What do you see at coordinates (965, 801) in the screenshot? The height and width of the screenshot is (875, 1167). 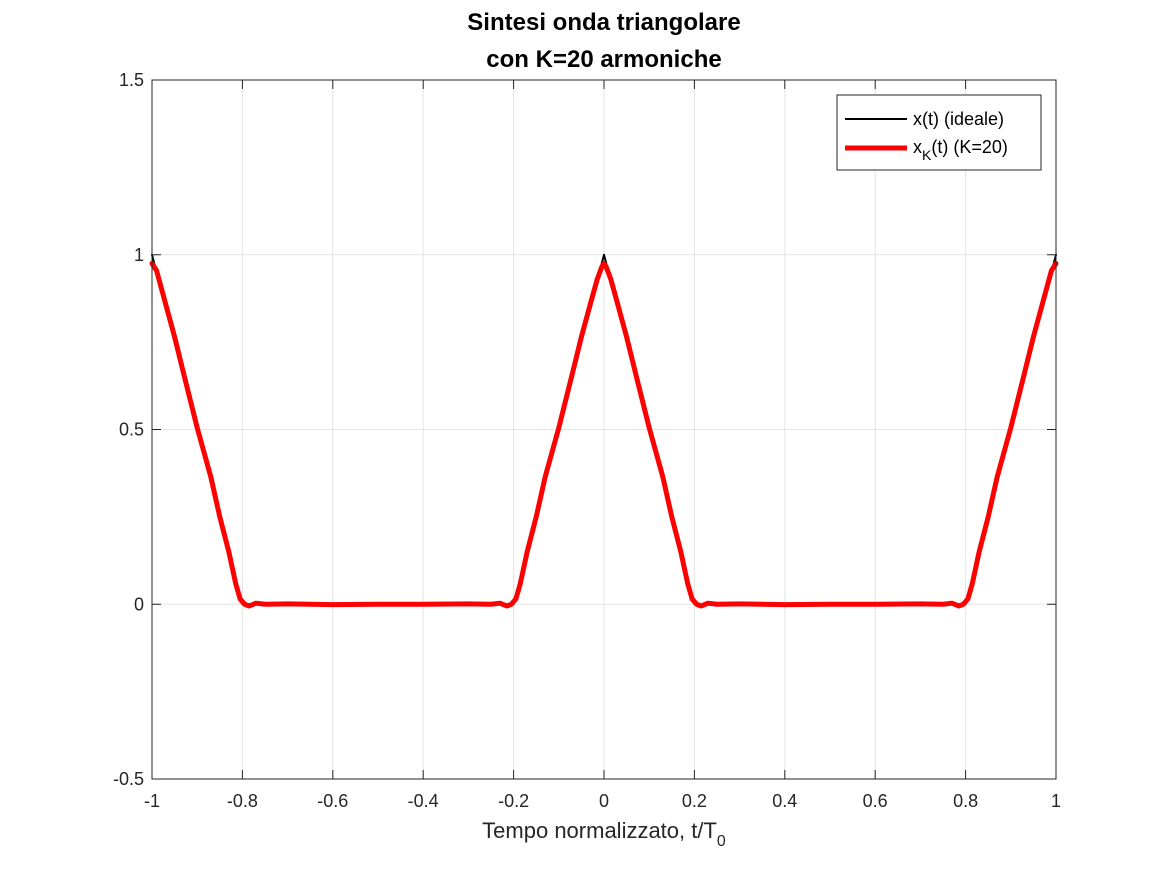 I see `x-tick-label: 0.8` at bounding box center [965, 801].